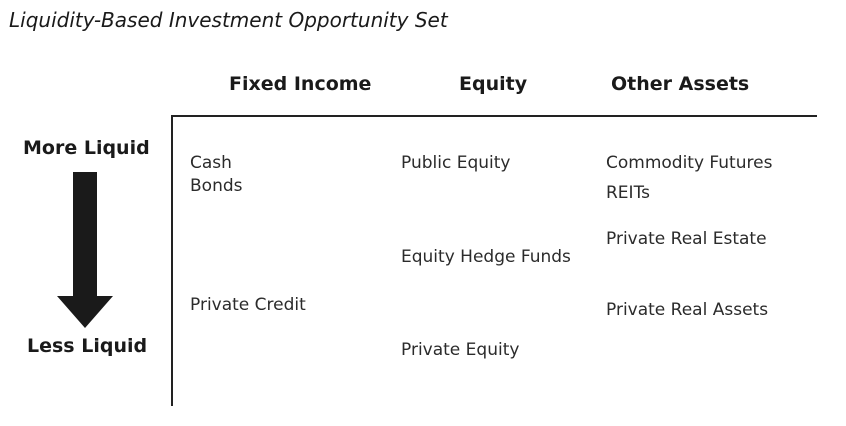  Describe the element at coordinates (686, 239) in the screenshot. I see `cell-private-real-estate: Private Real Estate` at that location.